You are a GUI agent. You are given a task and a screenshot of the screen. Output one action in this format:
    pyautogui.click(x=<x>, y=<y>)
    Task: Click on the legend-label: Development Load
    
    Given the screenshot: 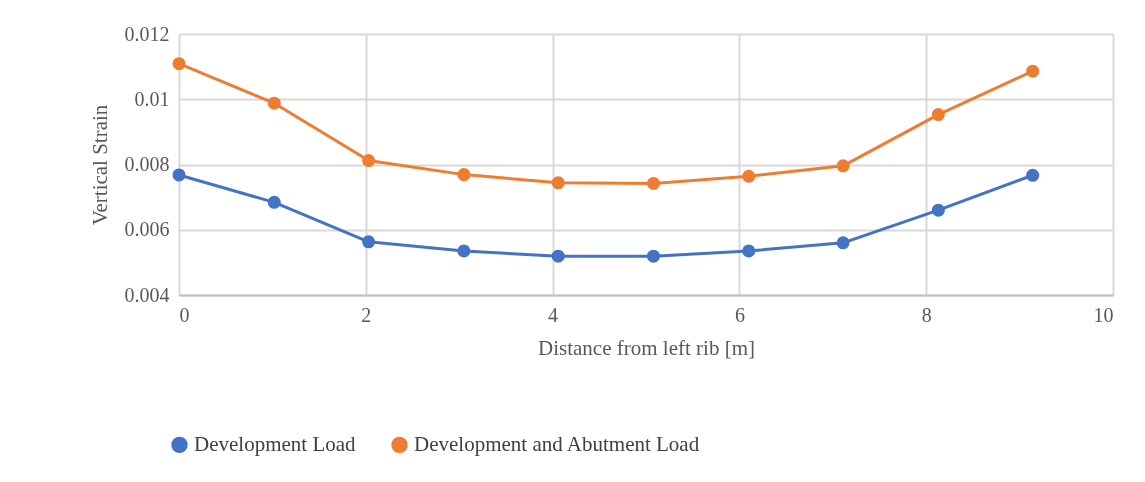 What is the action you would take?
    pyautogui.click(x=275, y=443)
    